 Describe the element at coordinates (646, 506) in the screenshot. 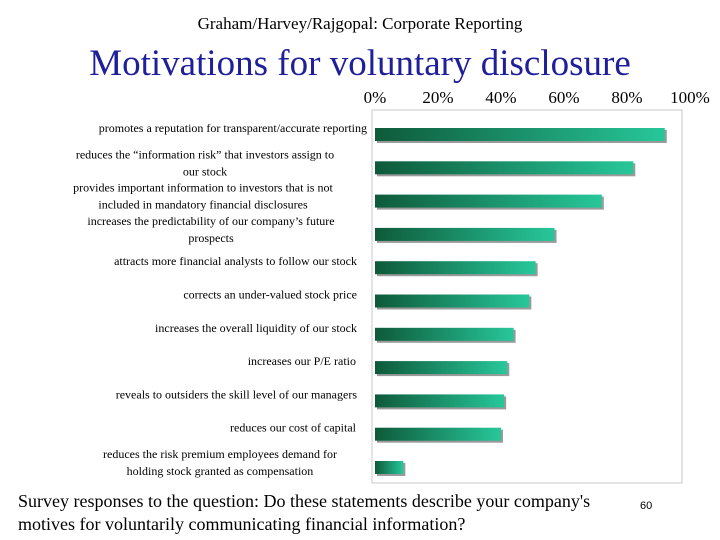

I see `page-number: 60` at that location.